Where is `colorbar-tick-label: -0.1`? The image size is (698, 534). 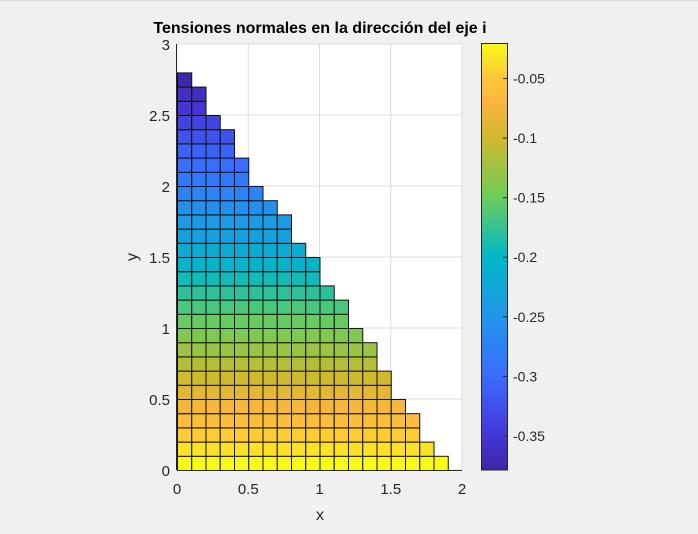
colorbar-tick-label: -0.1 is located at coordinates (525, 138).